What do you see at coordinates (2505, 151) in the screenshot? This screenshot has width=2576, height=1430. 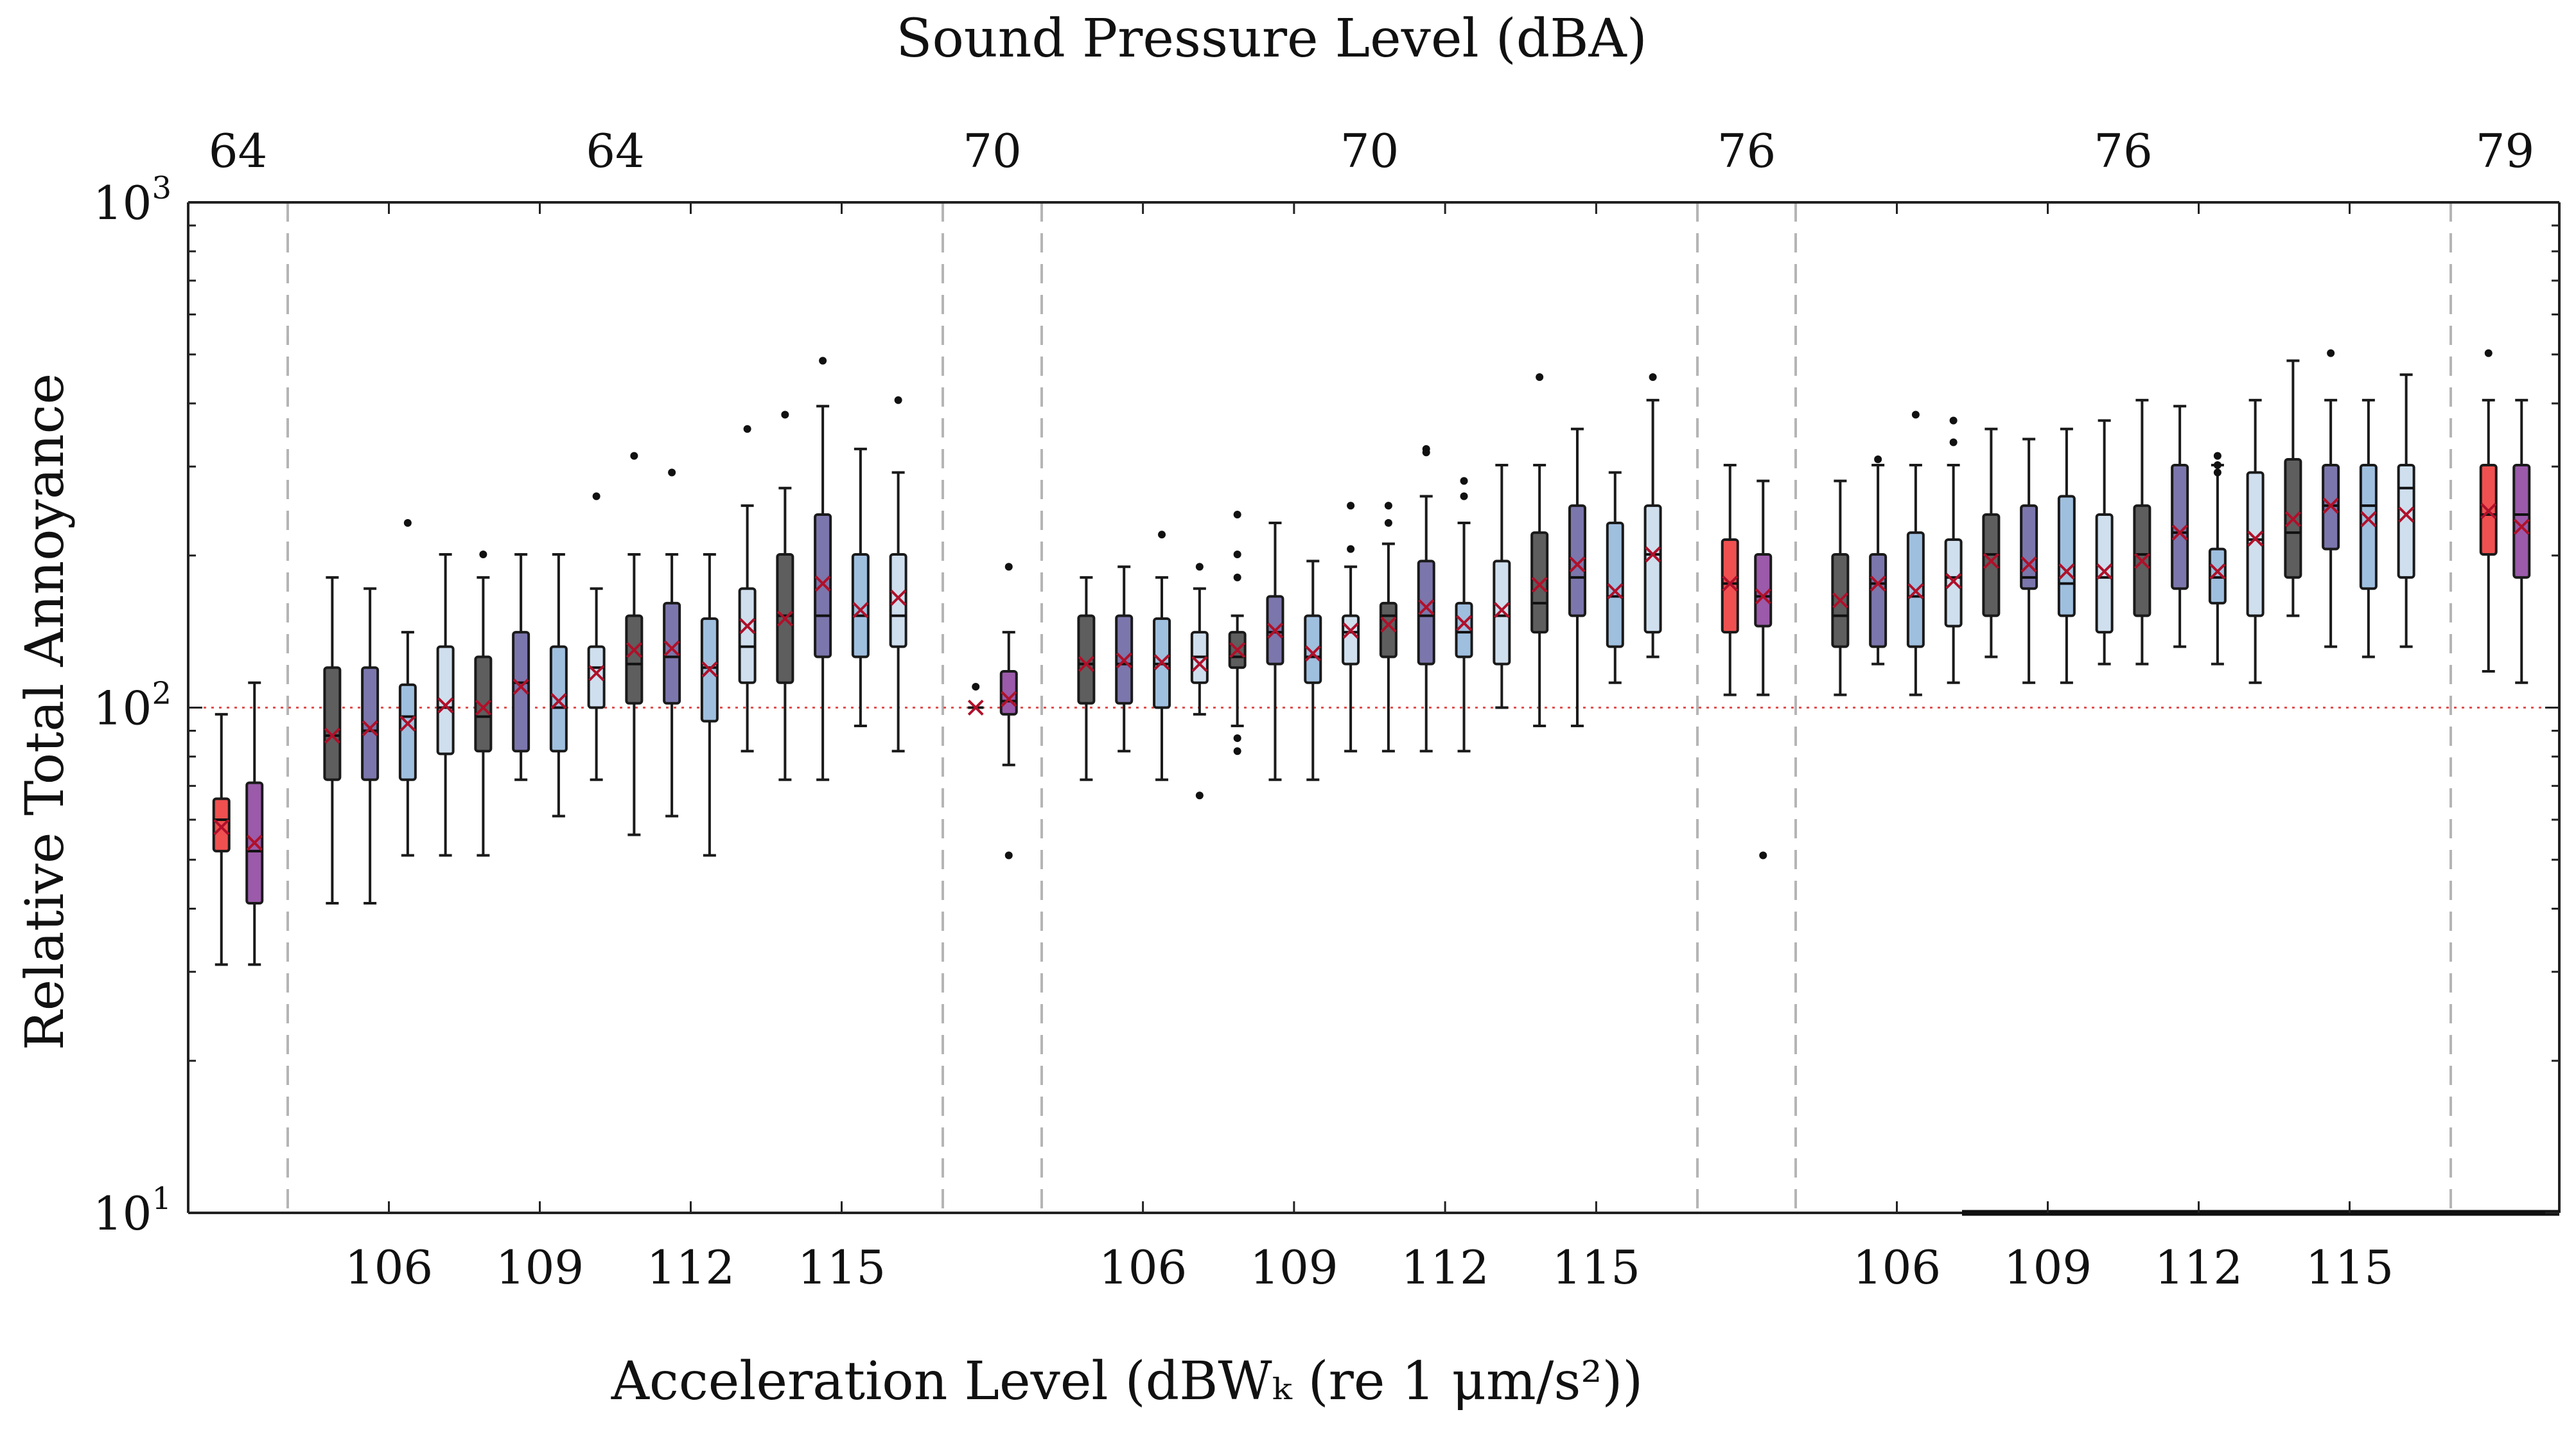 I see `spl-label: 79` at bounding box center [2505, 151].